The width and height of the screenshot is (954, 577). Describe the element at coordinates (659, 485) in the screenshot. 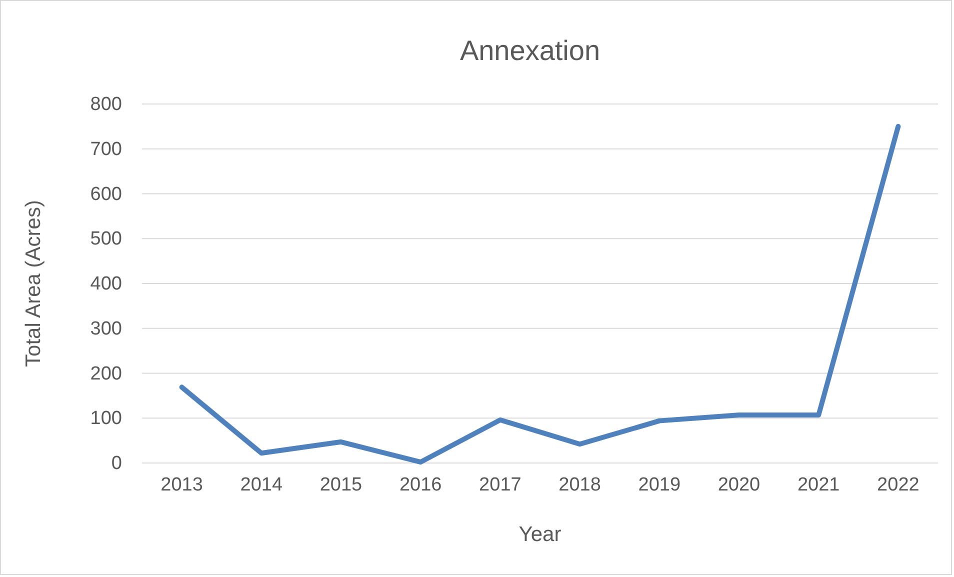

I see `x-tick-label: 2019` at that location.